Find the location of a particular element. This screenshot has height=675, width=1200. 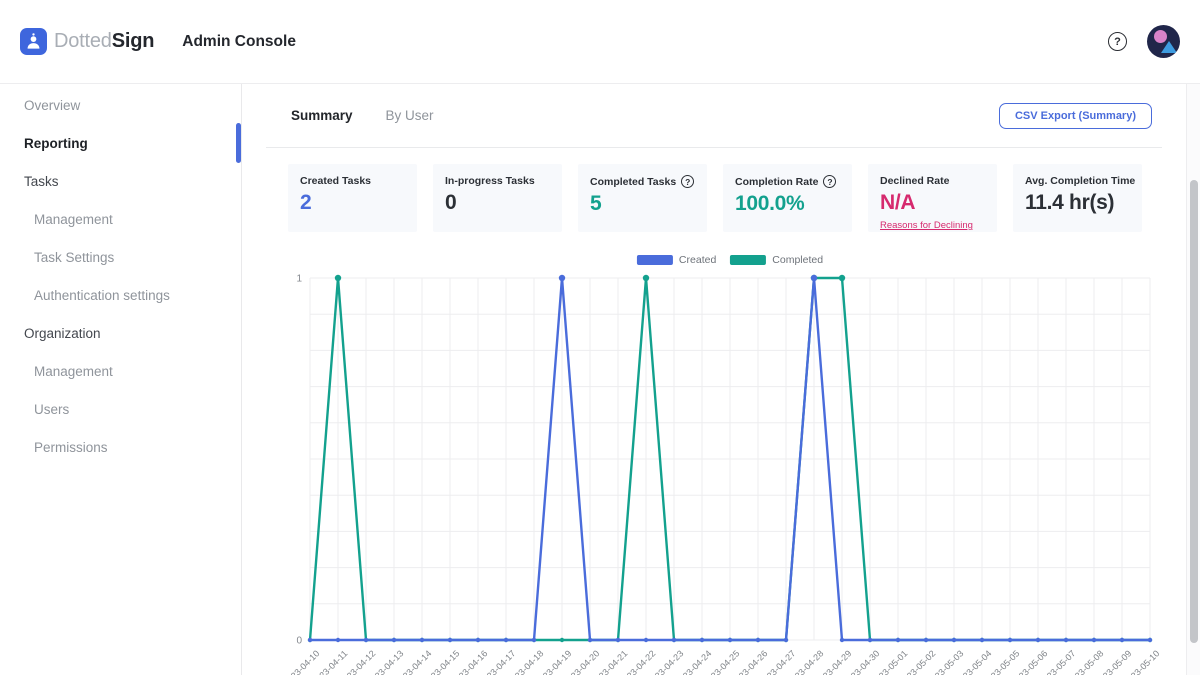

sidebar-item-label: Reporting is located at coordinates (56, 143).